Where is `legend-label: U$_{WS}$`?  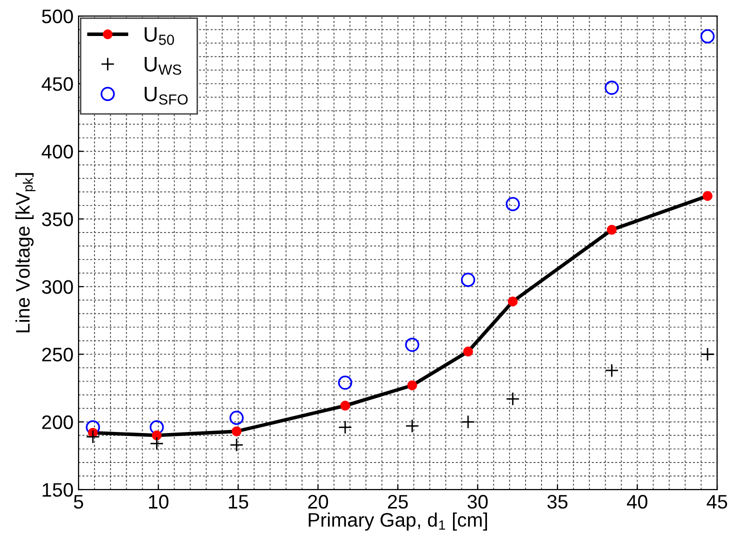
legend-label: U$_{WS}$ is located at coordinates (163, 66).